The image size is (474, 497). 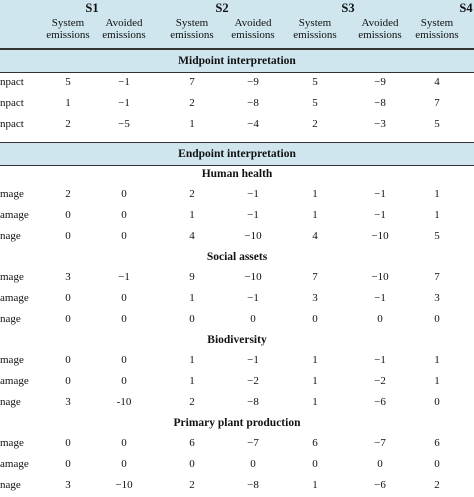 I want to click on cell-value: 9, so click(x=192, y=277).